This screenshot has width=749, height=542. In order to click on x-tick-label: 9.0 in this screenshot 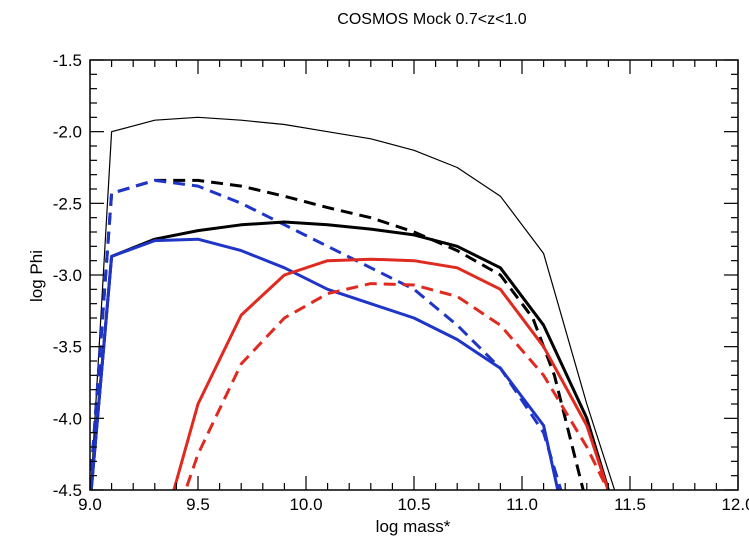, I will do `click(90, 504)`.